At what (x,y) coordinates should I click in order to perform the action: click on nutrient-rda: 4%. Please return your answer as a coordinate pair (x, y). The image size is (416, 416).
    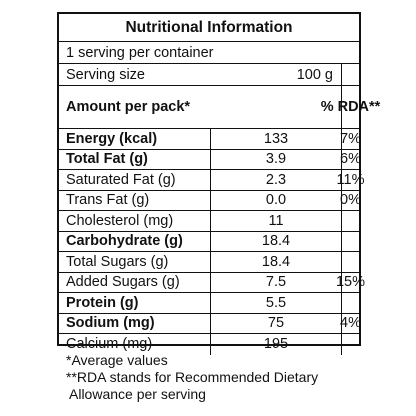
    Looking at the image, I should click on (350, 323).